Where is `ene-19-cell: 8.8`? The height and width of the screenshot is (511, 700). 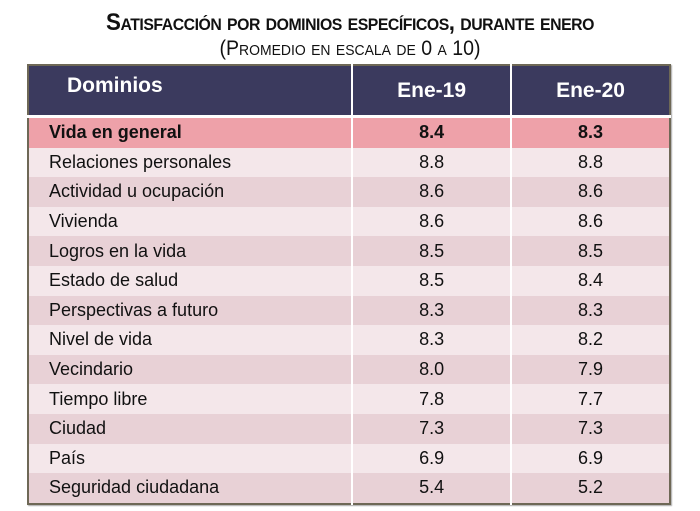
ene-19-cell: 8.8 is located at coordinates (432, 162).